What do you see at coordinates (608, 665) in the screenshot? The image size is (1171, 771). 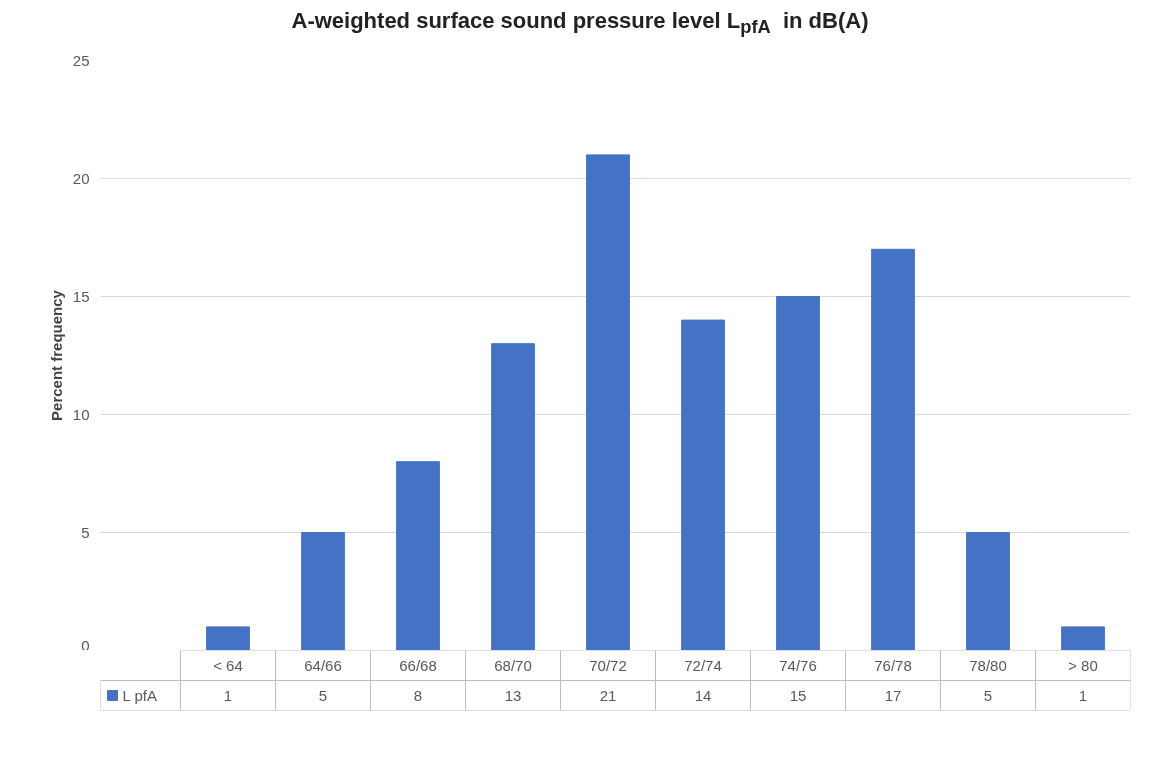 I see `x-tick-label: 70/72` at bounding box center [608, 665].